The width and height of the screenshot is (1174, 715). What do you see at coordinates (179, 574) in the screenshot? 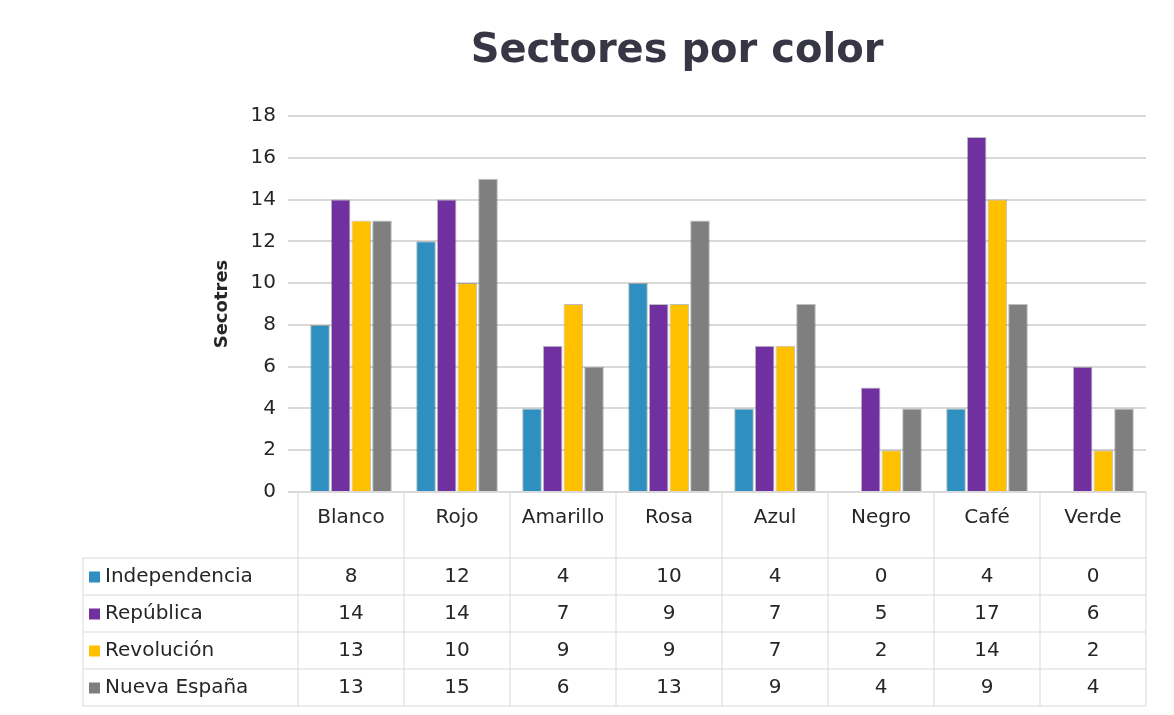
I see `legend-label: Independencia` at bounding box center [179, 574].